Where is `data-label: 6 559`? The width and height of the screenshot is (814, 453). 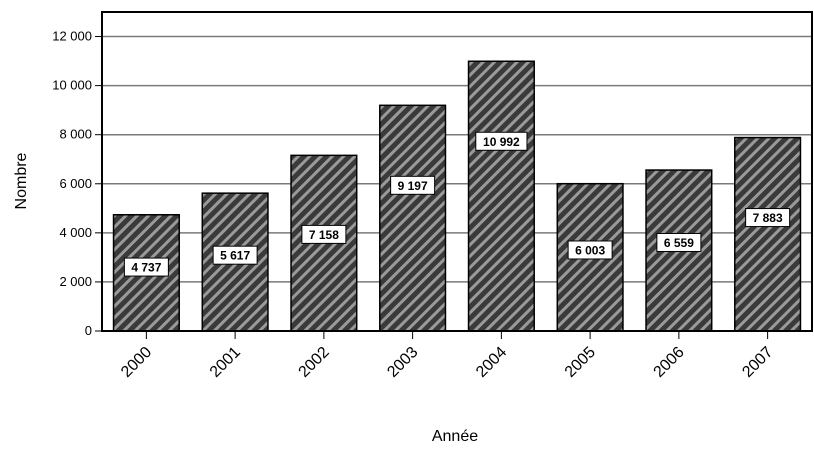
data-label: 6 559 is located at coordinates (679, 243).